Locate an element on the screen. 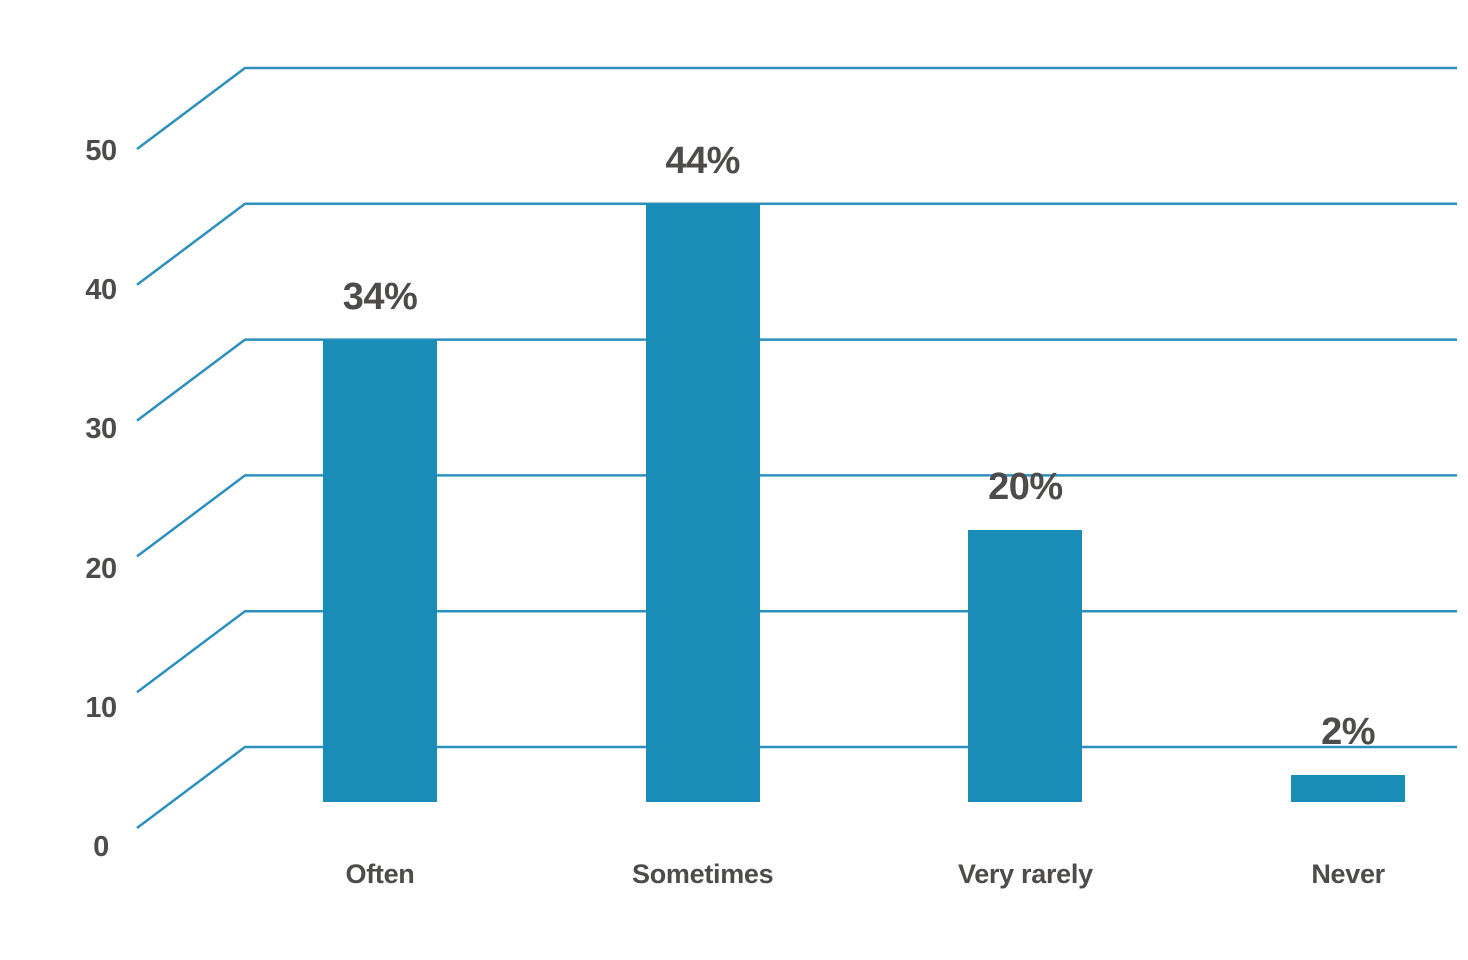 Image resolution: width=1468 pixels, height=960 pixels. x-label-often: Often is located at coordinates (380, 874).